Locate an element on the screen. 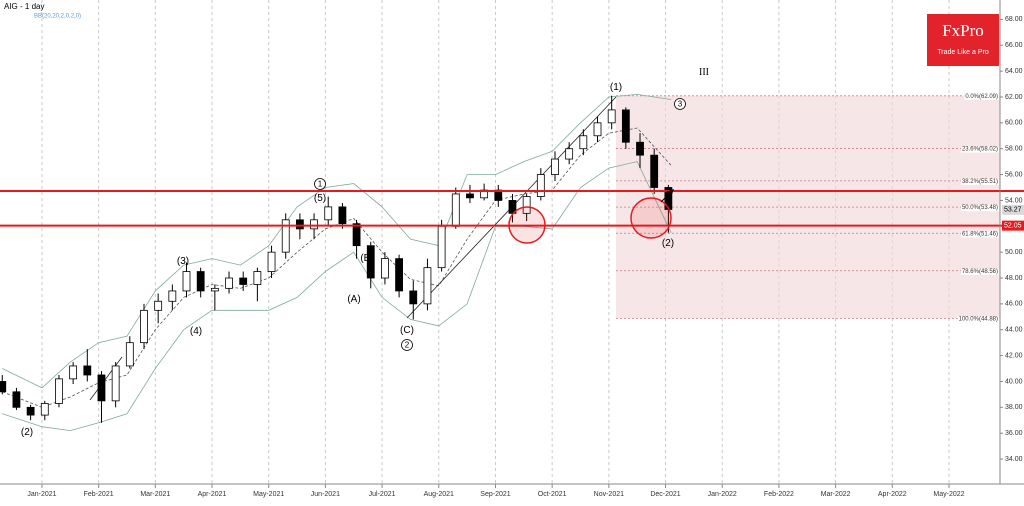  y-tick-label: 48.00 is located at coordinates (1014, 278).